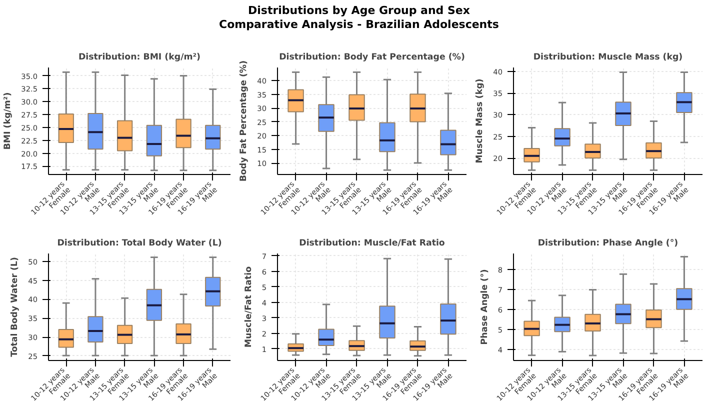 This screenshot has height=412, width=708. Describe the element at coordinates (249, 307) in the screenshot. I see `y-axis-title: Muscle/Fat Ratio` at that location.